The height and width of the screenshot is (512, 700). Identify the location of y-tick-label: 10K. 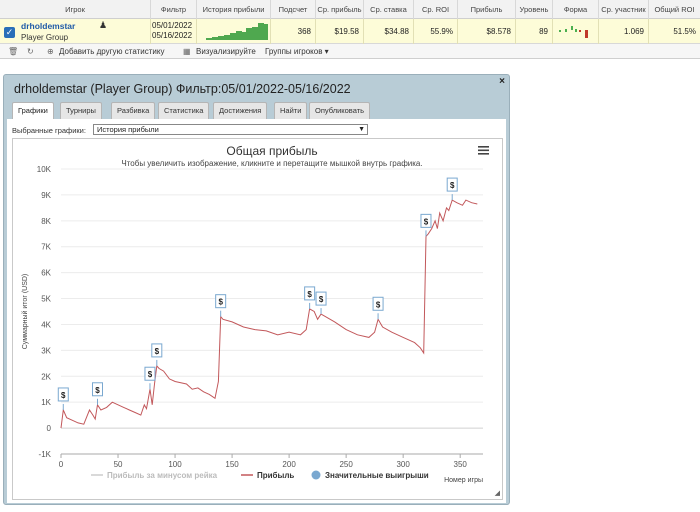
(44, 169).